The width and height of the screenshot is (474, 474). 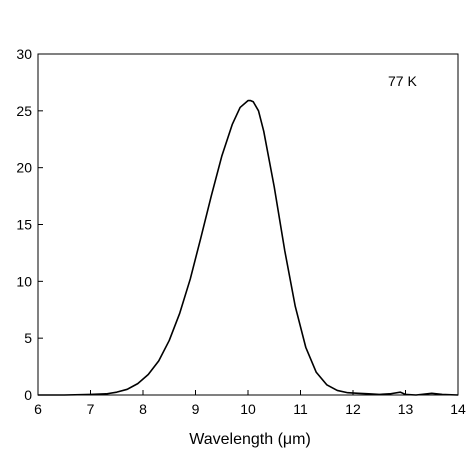 What do you see at coordinates (40, 224) in the screenshot?
I see `y-axis-ticks` at bounding box center [40, 224].